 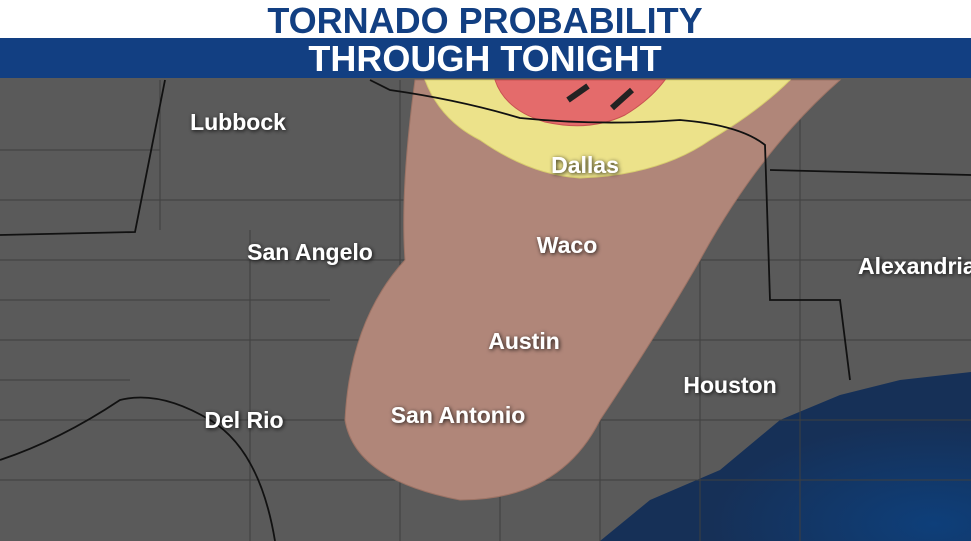 What do you see at coordinates (914, 266) in the screenshot?
I see `city-label: Alexandria` at bounding box center [914, 266].